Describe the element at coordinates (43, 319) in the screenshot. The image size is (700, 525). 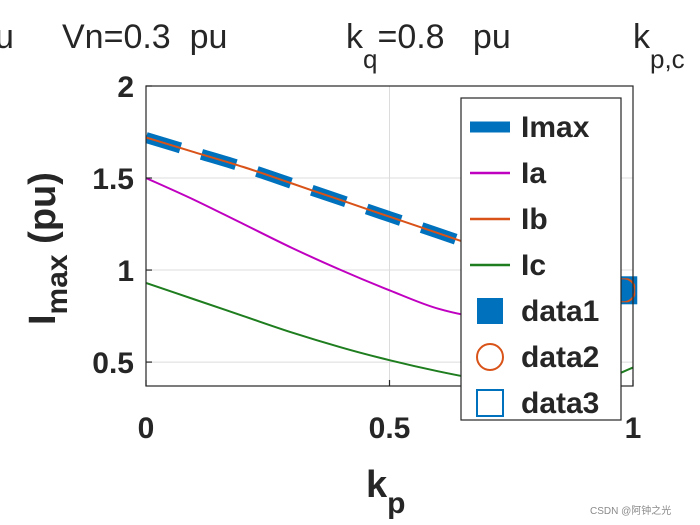
I see `ylabel-main: I` at that location.